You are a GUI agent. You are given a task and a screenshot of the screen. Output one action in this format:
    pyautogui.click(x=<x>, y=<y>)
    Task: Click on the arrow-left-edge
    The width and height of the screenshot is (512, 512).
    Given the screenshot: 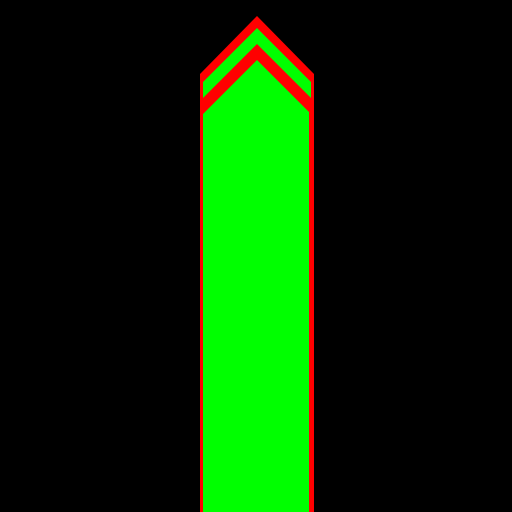 What is the action you would take?
    pyautogui.click(x=201, y=306)
    